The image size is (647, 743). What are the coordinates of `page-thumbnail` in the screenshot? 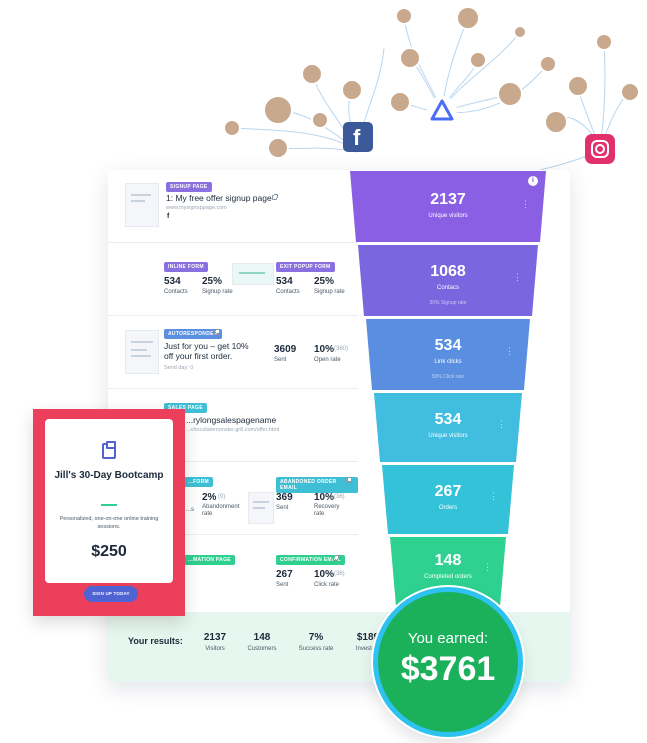 It's located at (142, 205).